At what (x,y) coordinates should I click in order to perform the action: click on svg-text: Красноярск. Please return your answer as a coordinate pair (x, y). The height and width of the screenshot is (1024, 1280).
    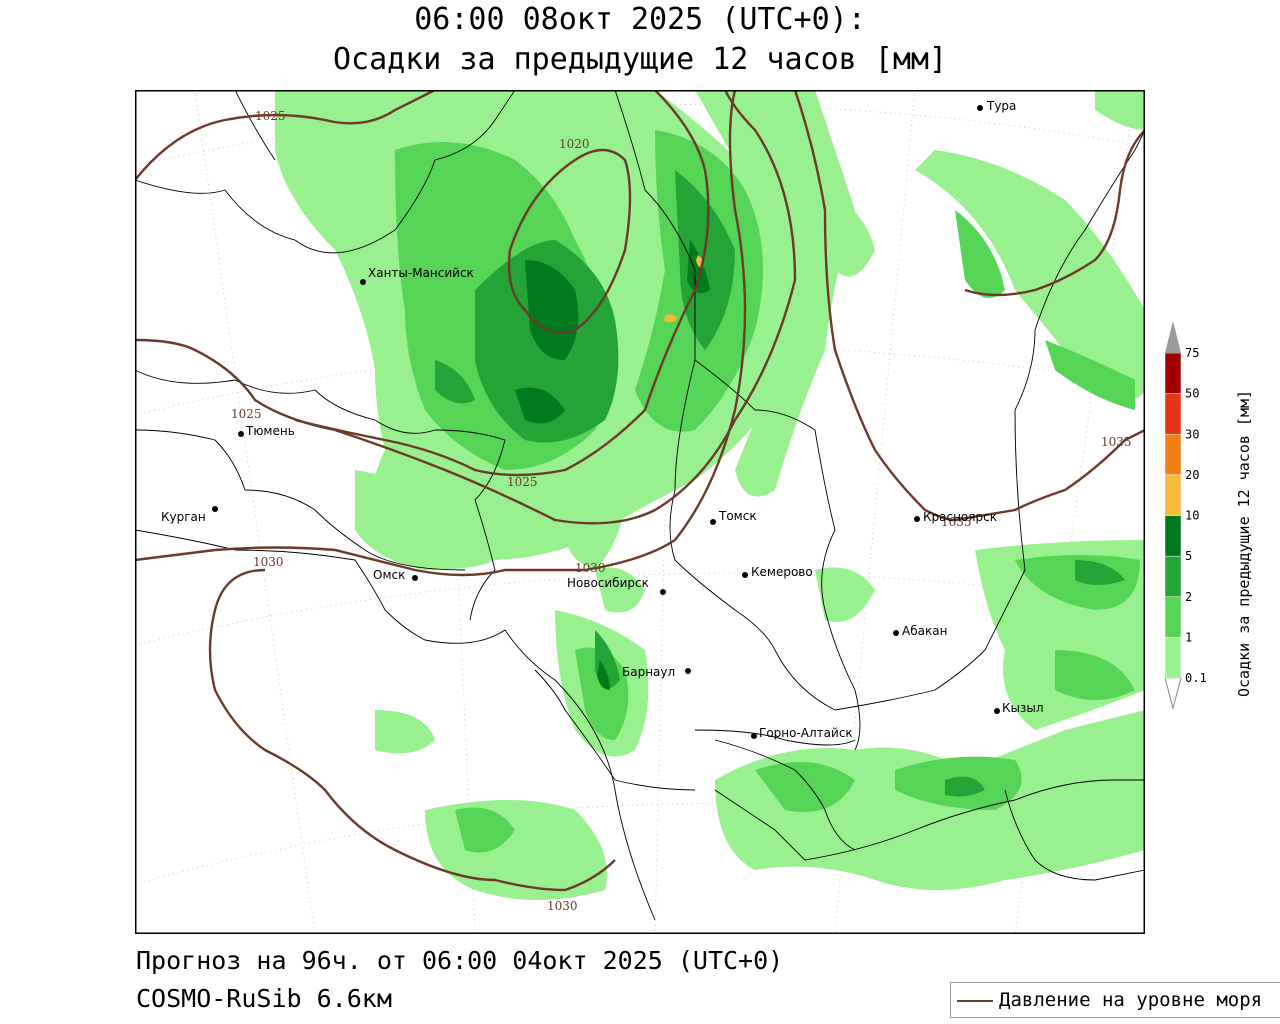
    Looking at the image, I should click on (960, 517).